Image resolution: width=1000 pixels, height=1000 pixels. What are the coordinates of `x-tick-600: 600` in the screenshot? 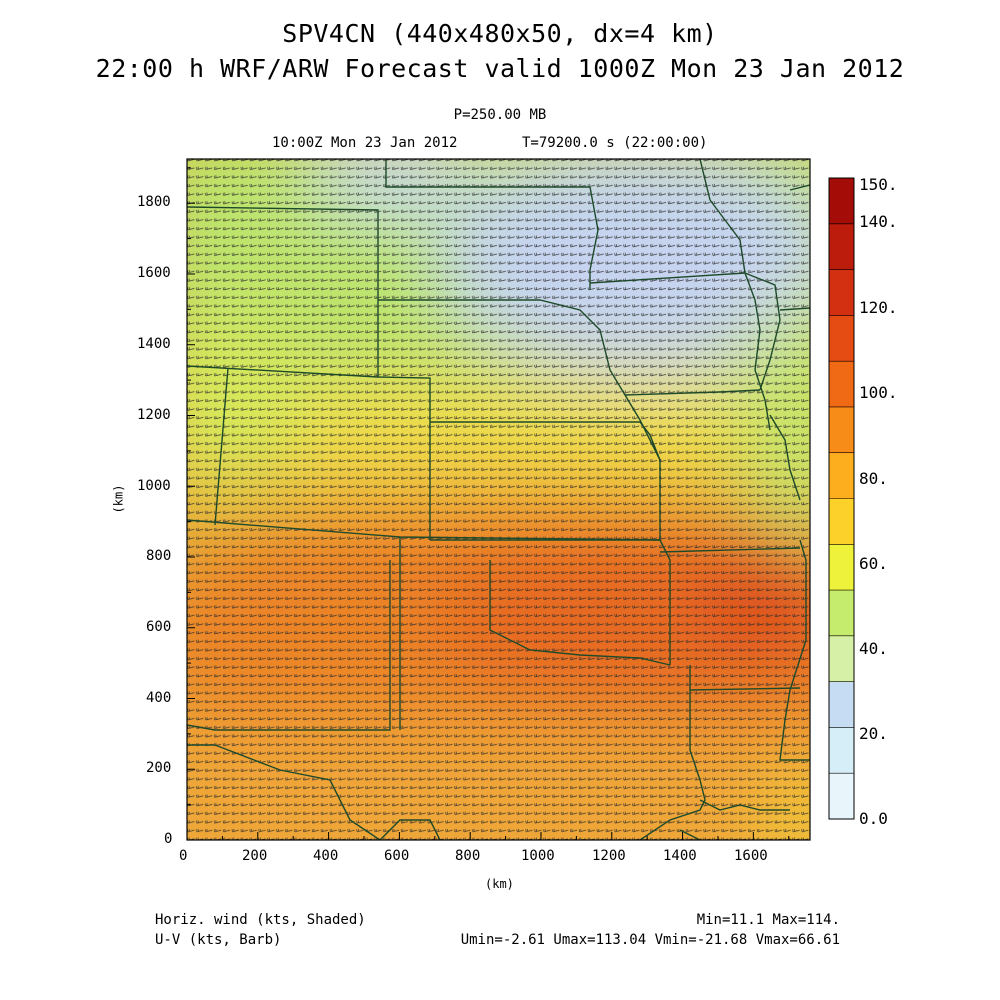 It's located at (397, 856).